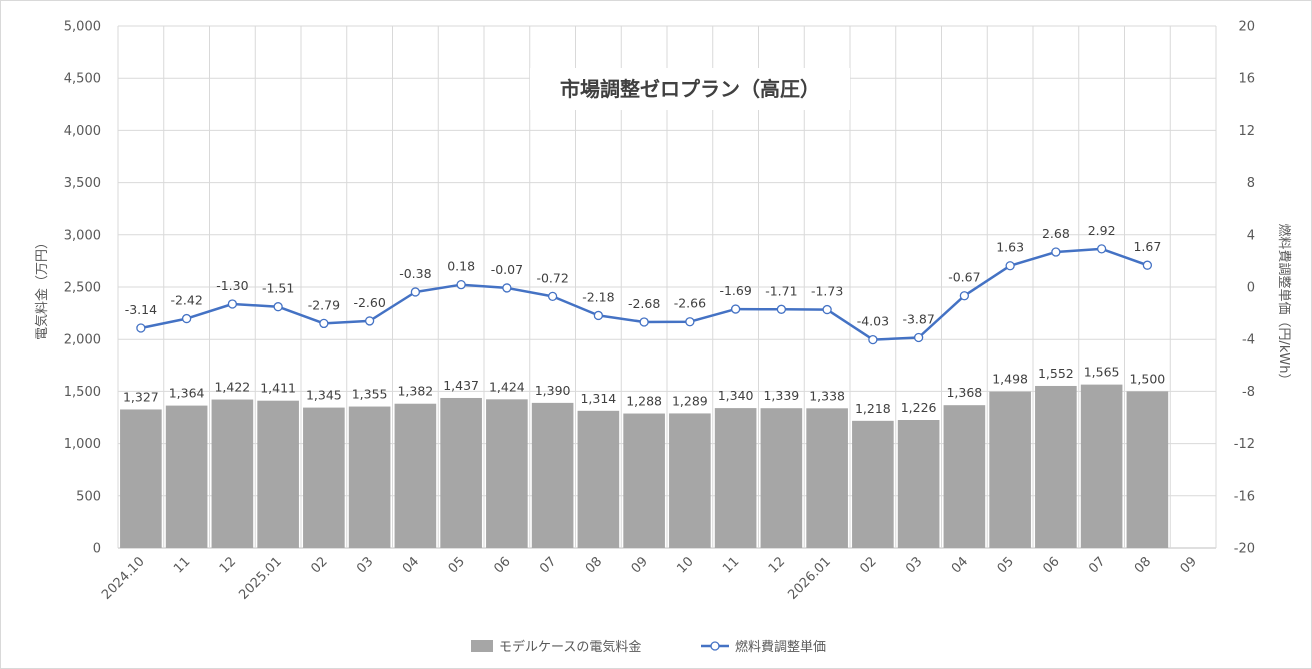  I want to click on line-value-label: 2.92, so click(1102, 230).